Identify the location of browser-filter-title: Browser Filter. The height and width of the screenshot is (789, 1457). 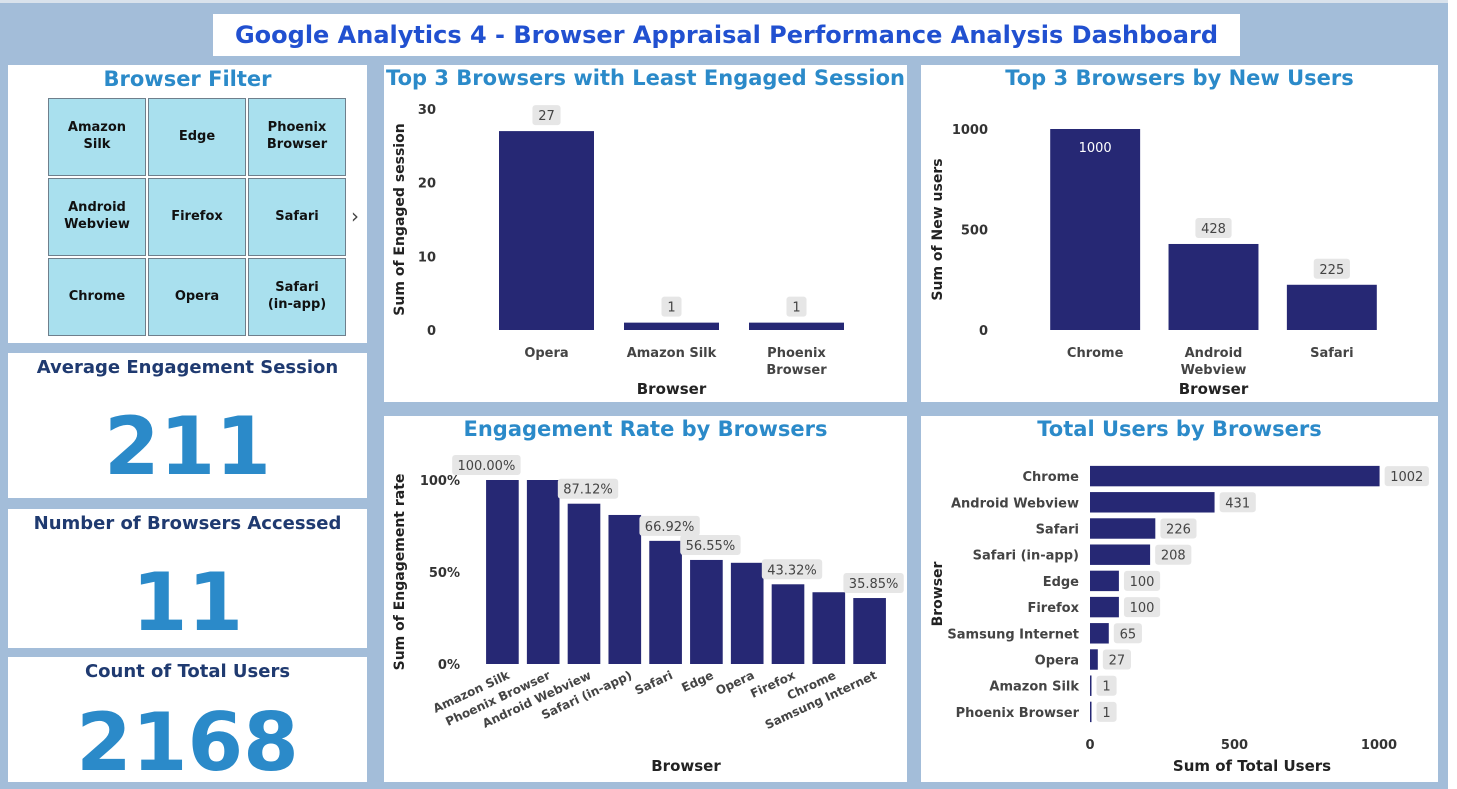
(187, 79).